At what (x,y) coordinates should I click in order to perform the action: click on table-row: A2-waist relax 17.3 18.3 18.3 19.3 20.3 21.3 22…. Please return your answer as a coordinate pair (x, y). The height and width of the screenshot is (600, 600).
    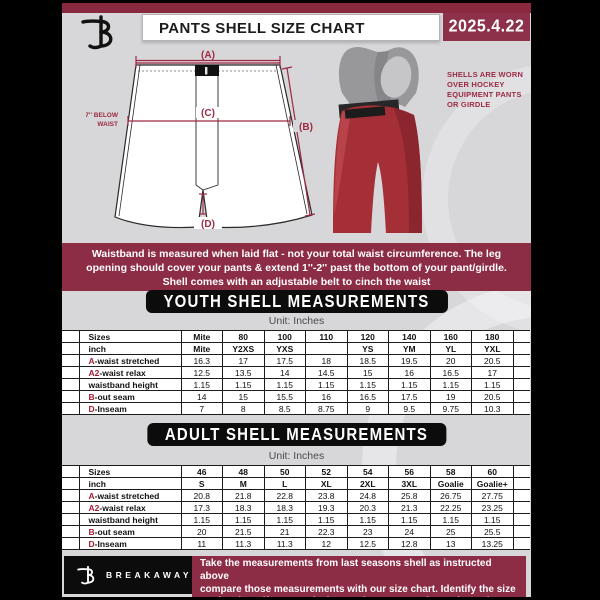
    Looking at the image, I should click on (296, 507).